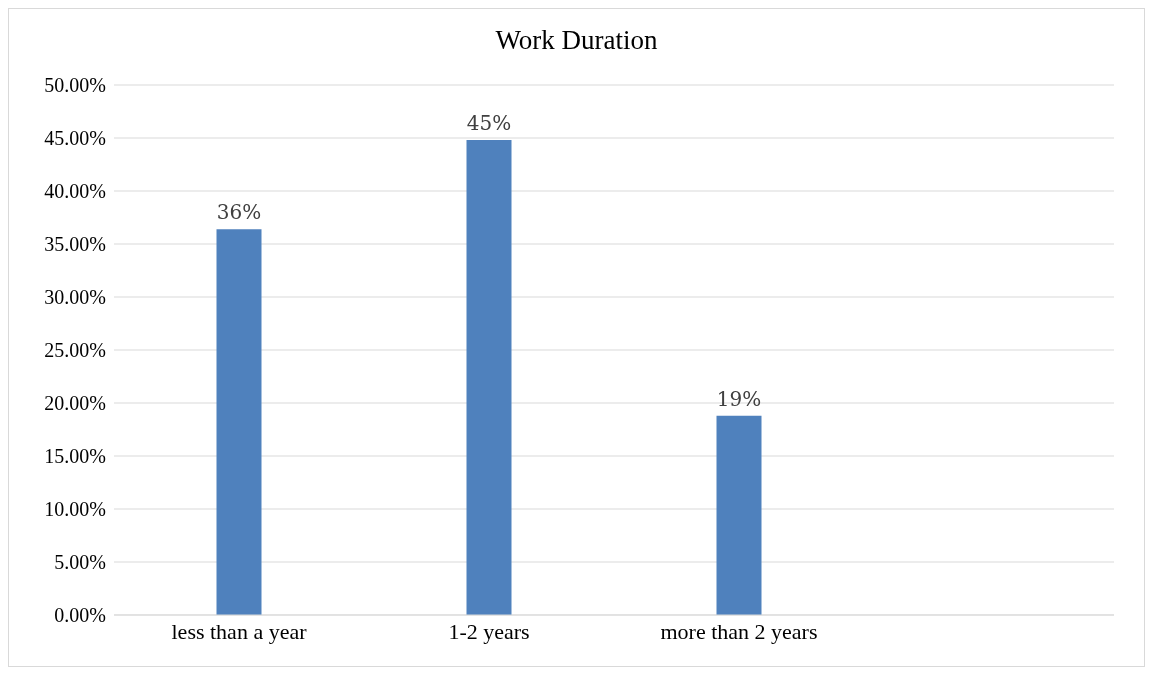 The height and width of the screenshot is (675, 1153). I want to click on y-tick-label: 35.00%, so click(75, 244).